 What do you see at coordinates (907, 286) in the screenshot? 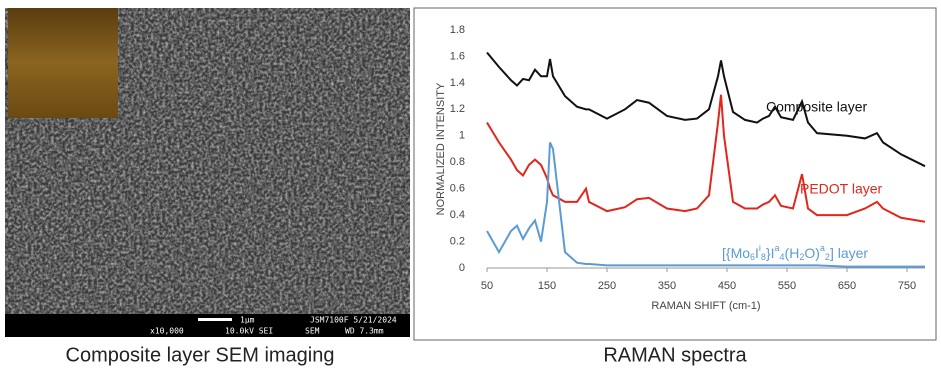
I see `x-tick-label: 750` at bounding box center [907, 286].